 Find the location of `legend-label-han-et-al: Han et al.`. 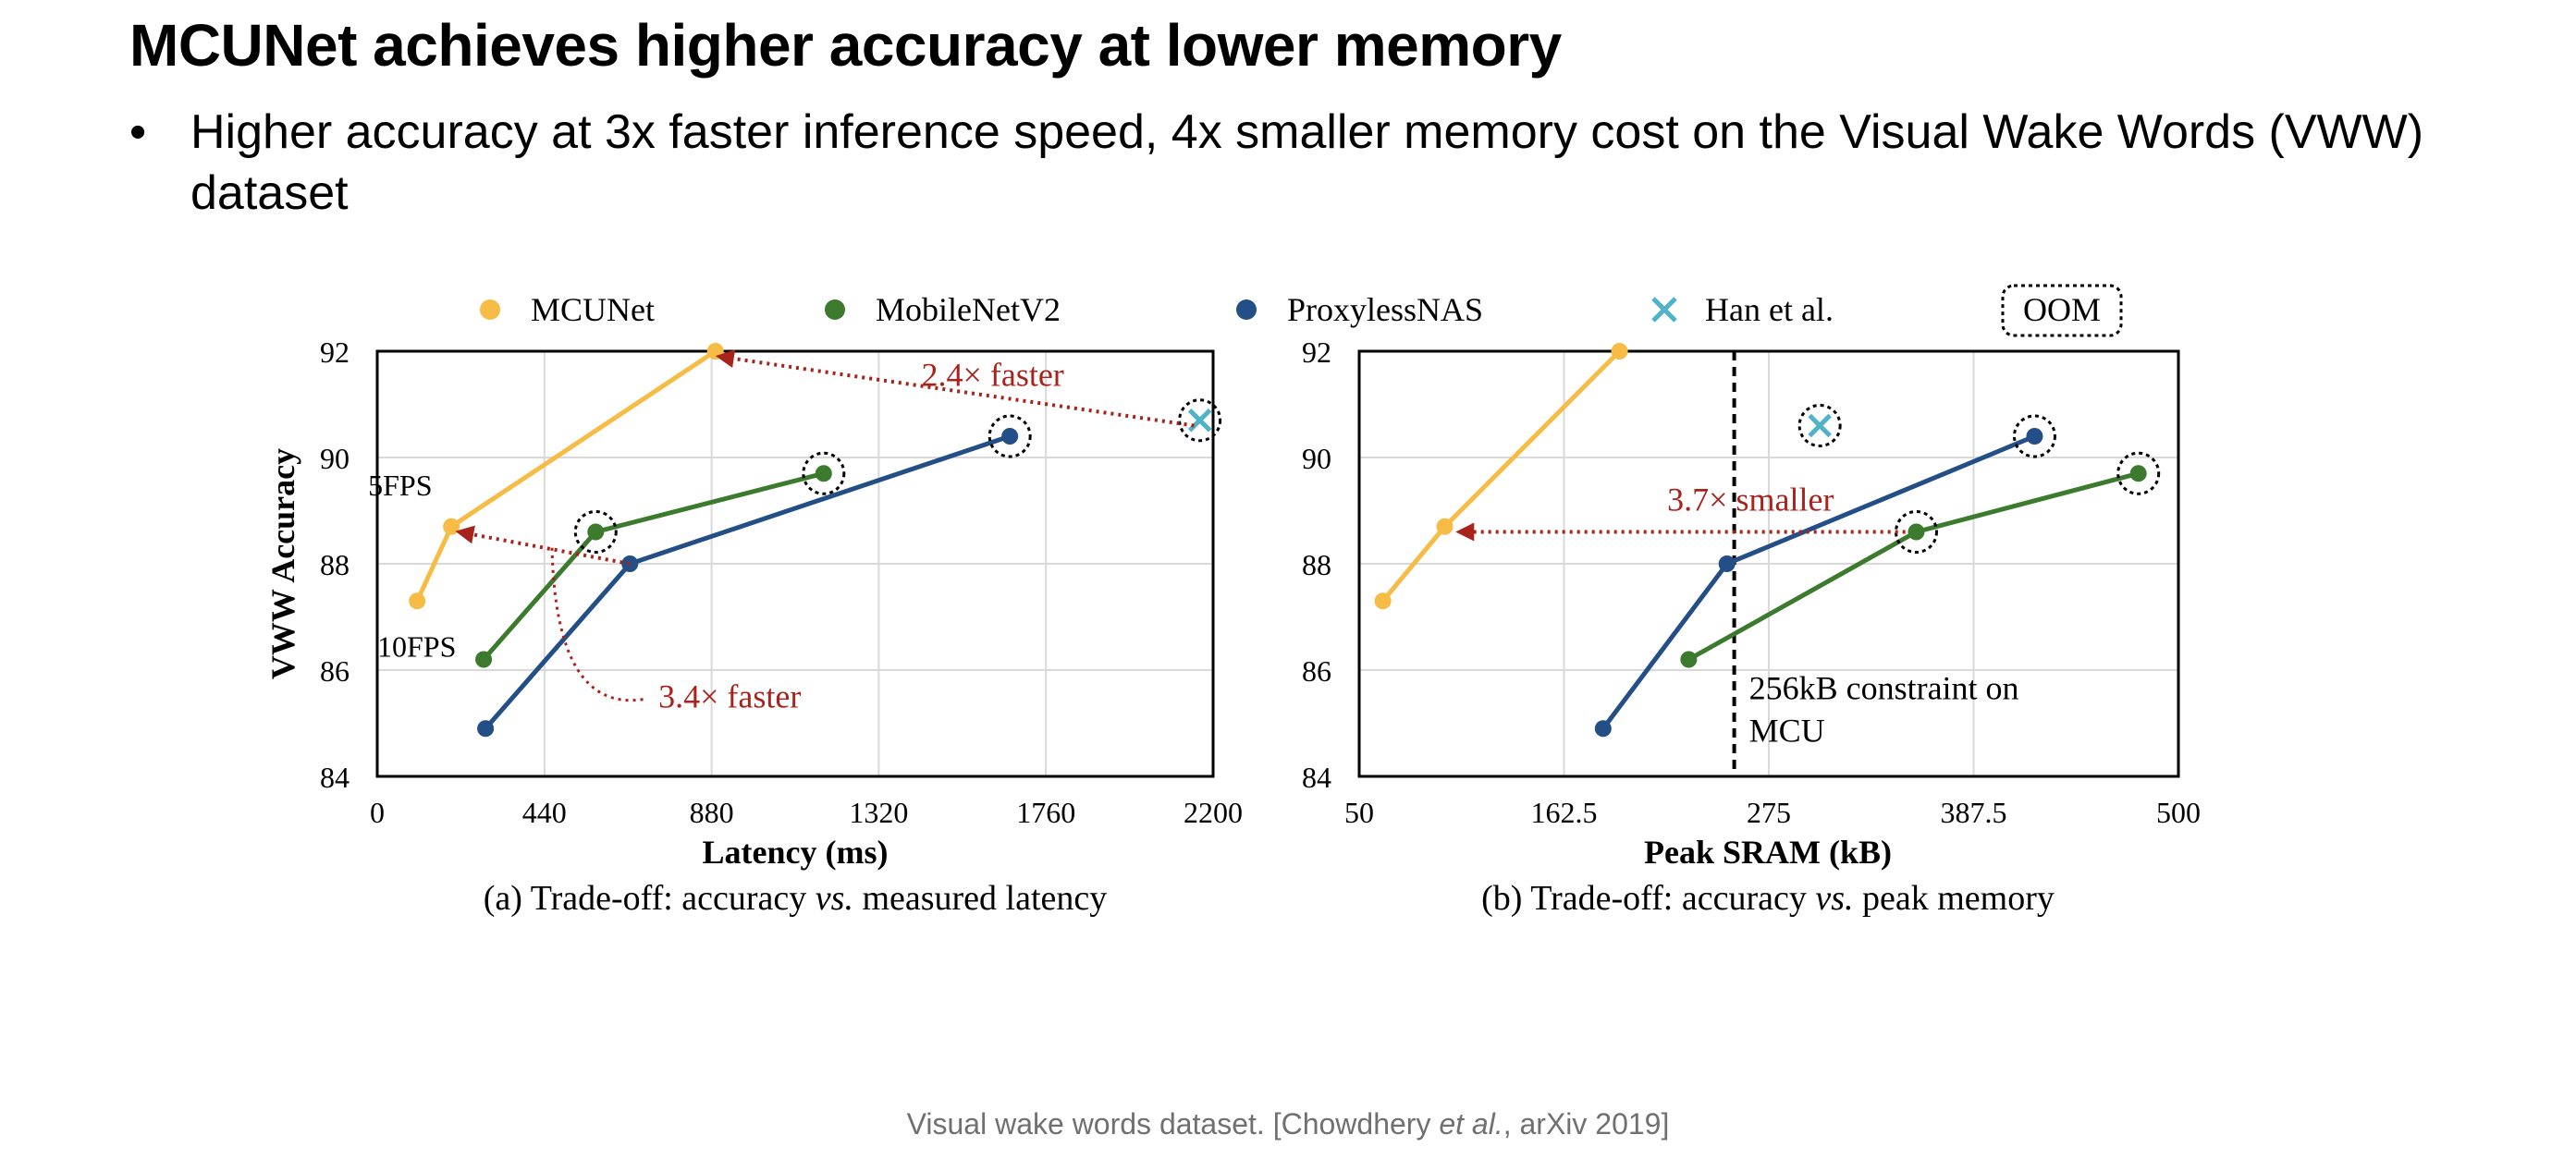

legend-label-han-et-al: Han et al. is located at coordinates (1770, 309).